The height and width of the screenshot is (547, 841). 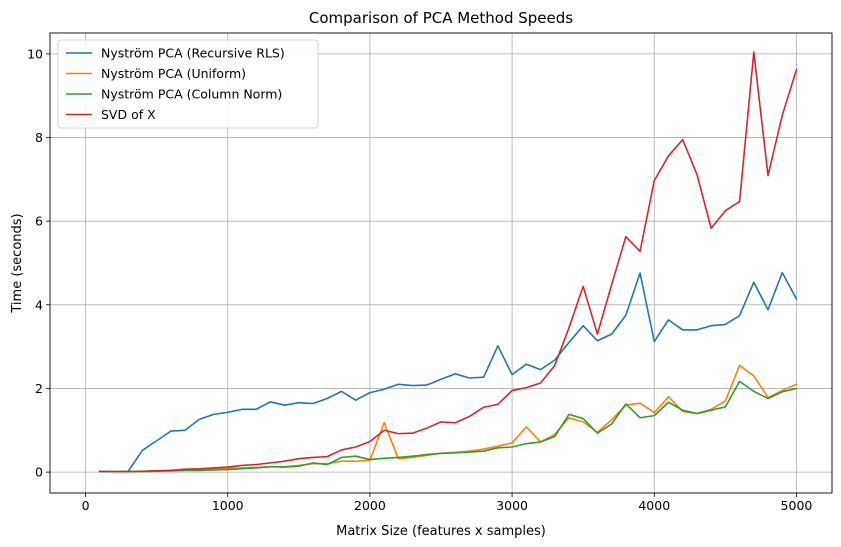 I want to click on legend-label-1: Nyström PCA (Uniform), so click(x=173, y=73).